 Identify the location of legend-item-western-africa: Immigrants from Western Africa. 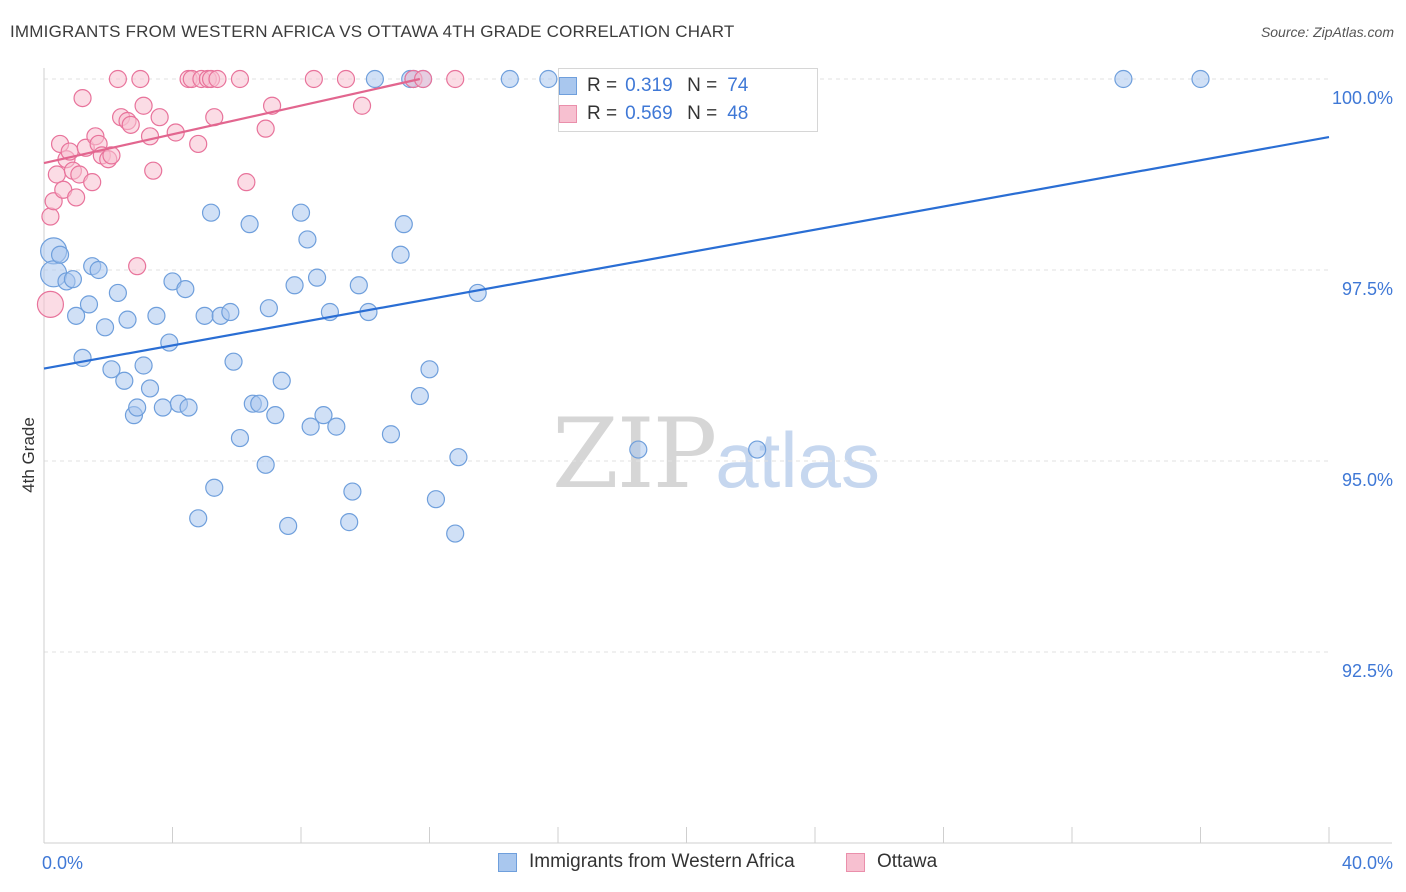
(646, 862).